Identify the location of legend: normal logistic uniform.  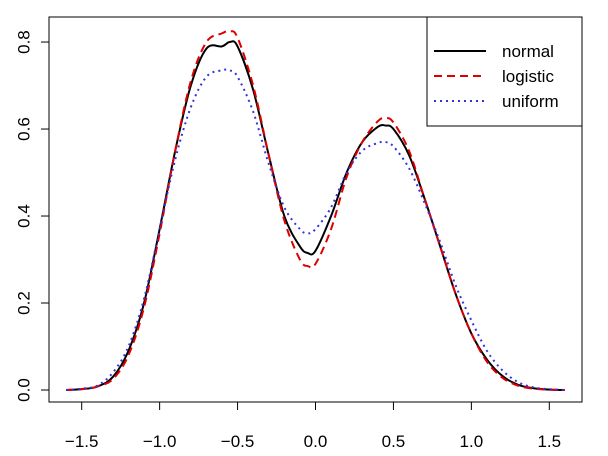
(504, 71).